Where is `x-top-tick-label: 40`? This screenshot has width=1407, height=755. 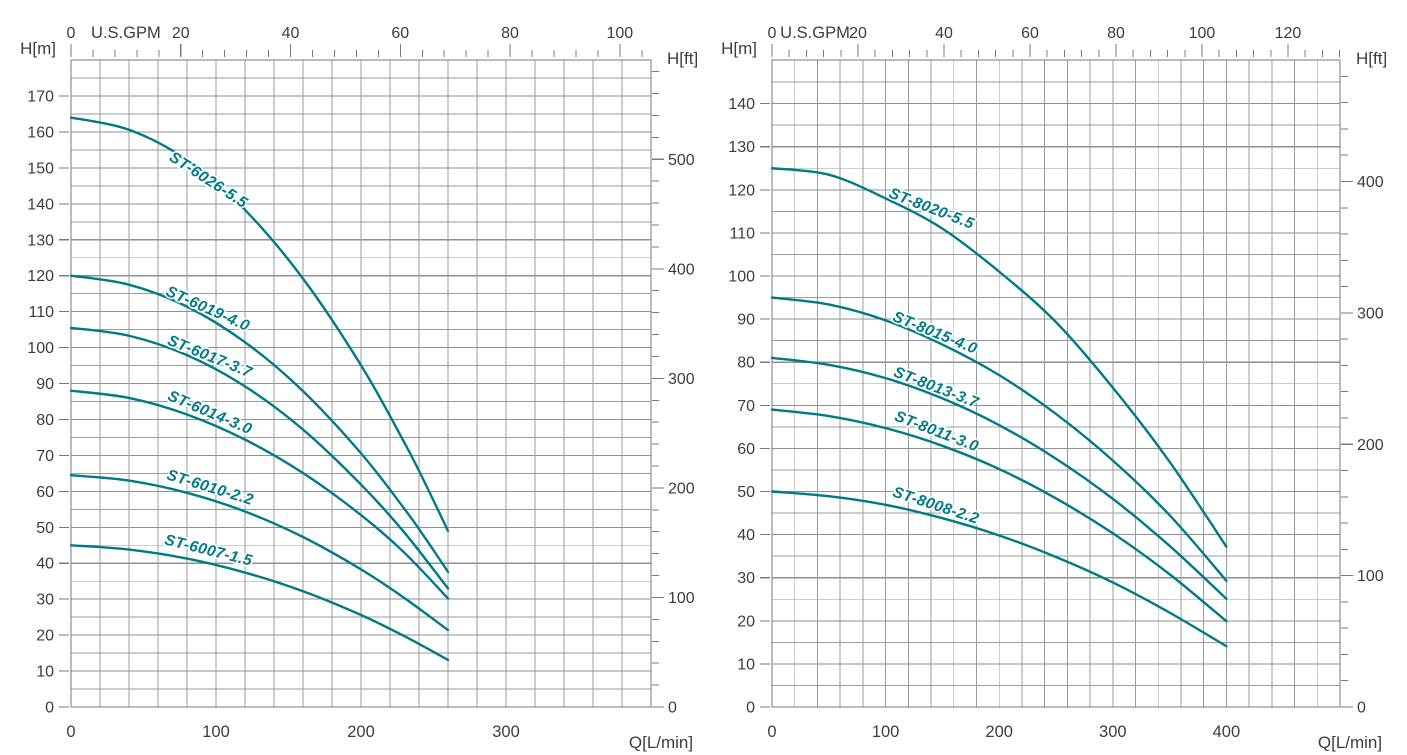
x-top-tick-label: 40 is located at coordinates (291, 33).